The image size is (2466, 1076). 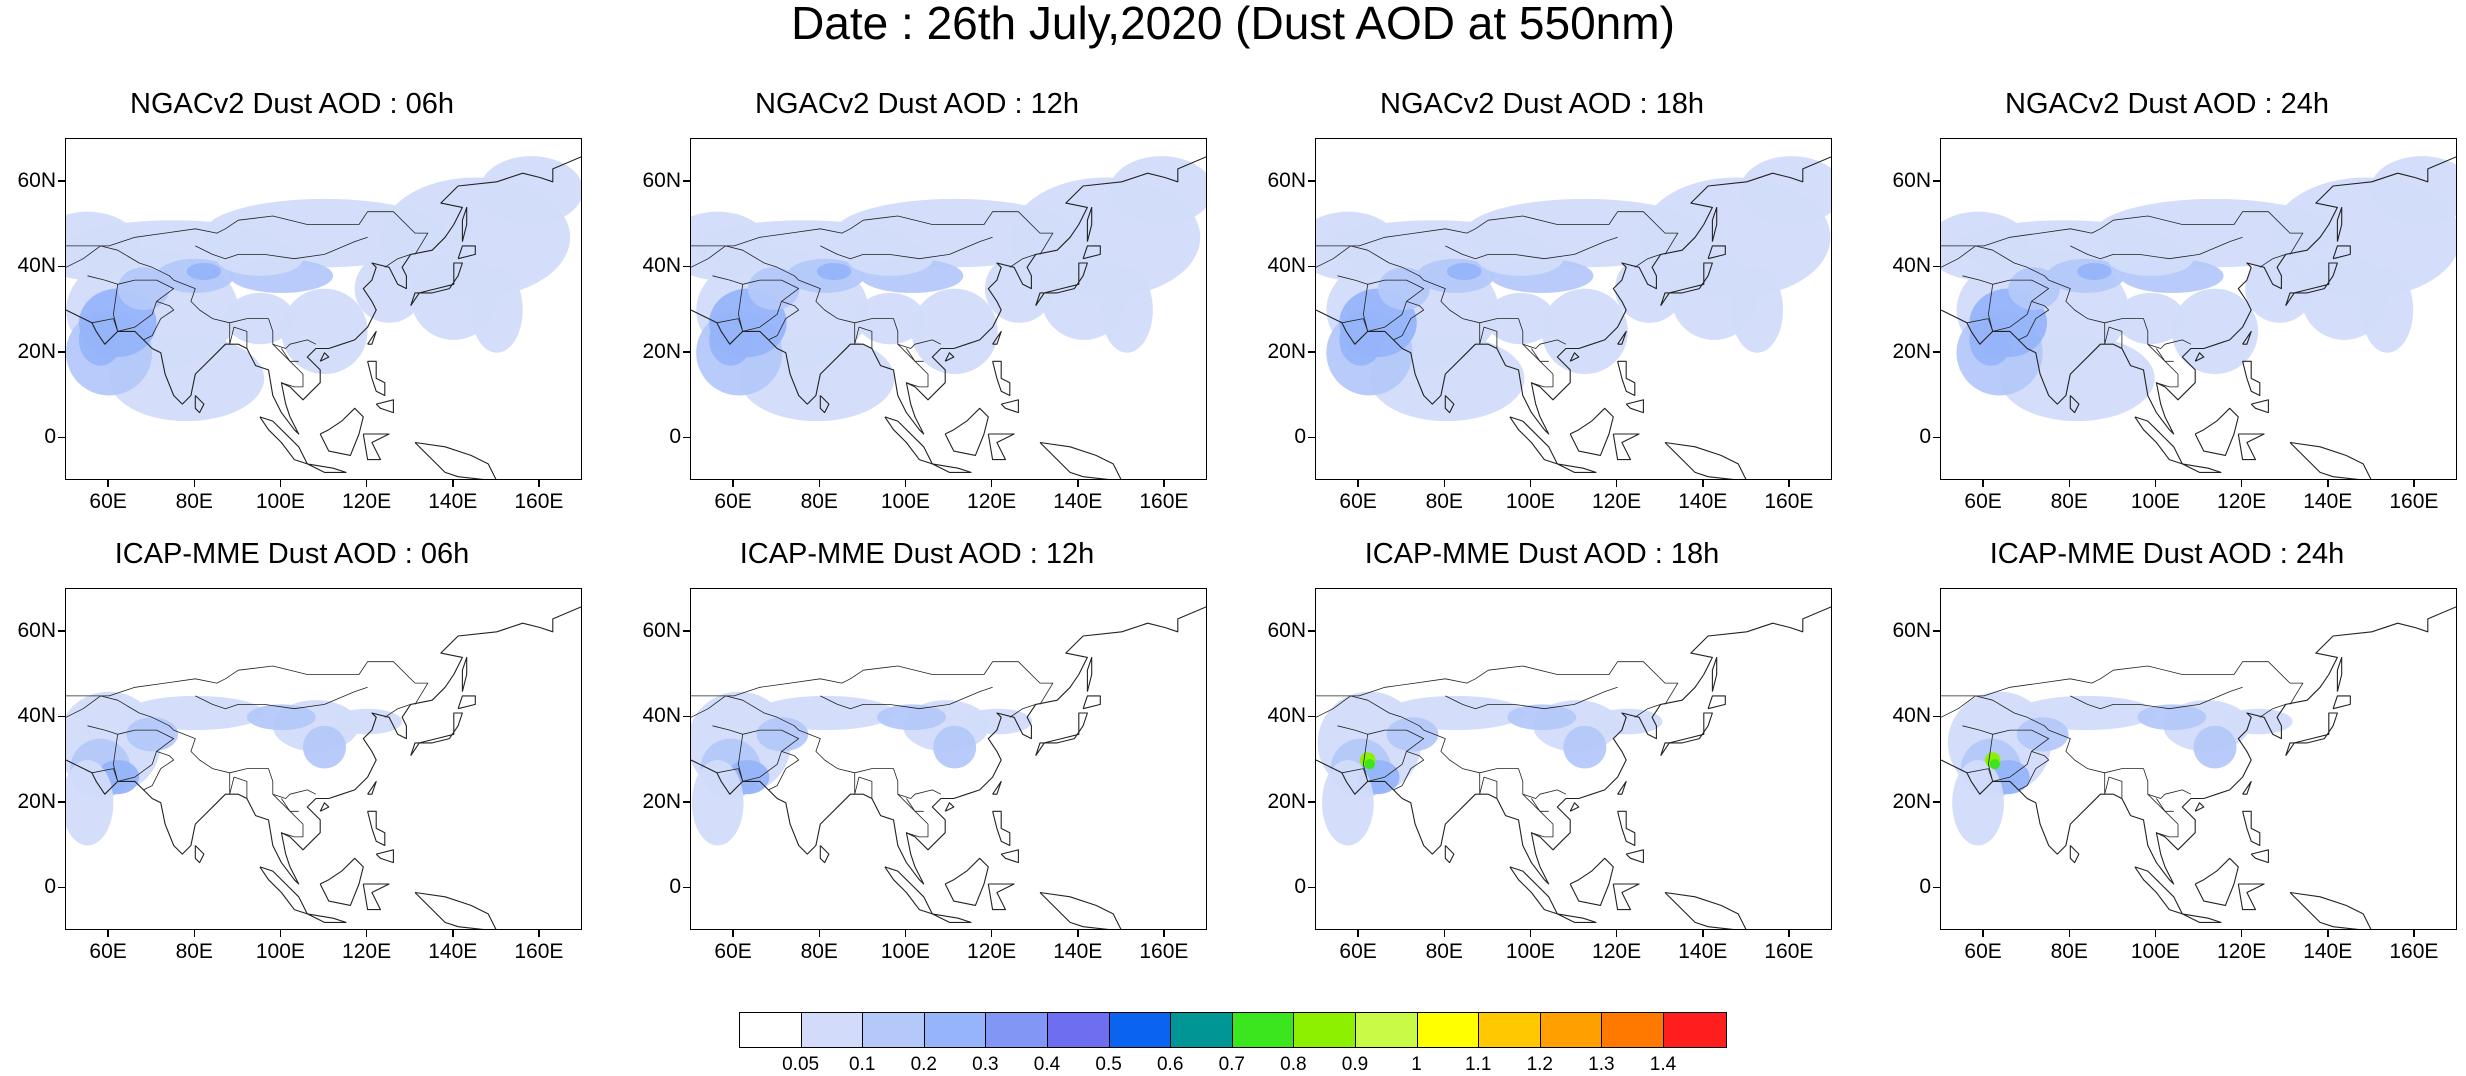 What do you see at coordinates (1911, 266) in the screenshot?
I see `lat-tick-label: 40N` at bounding box center [1911, 266].